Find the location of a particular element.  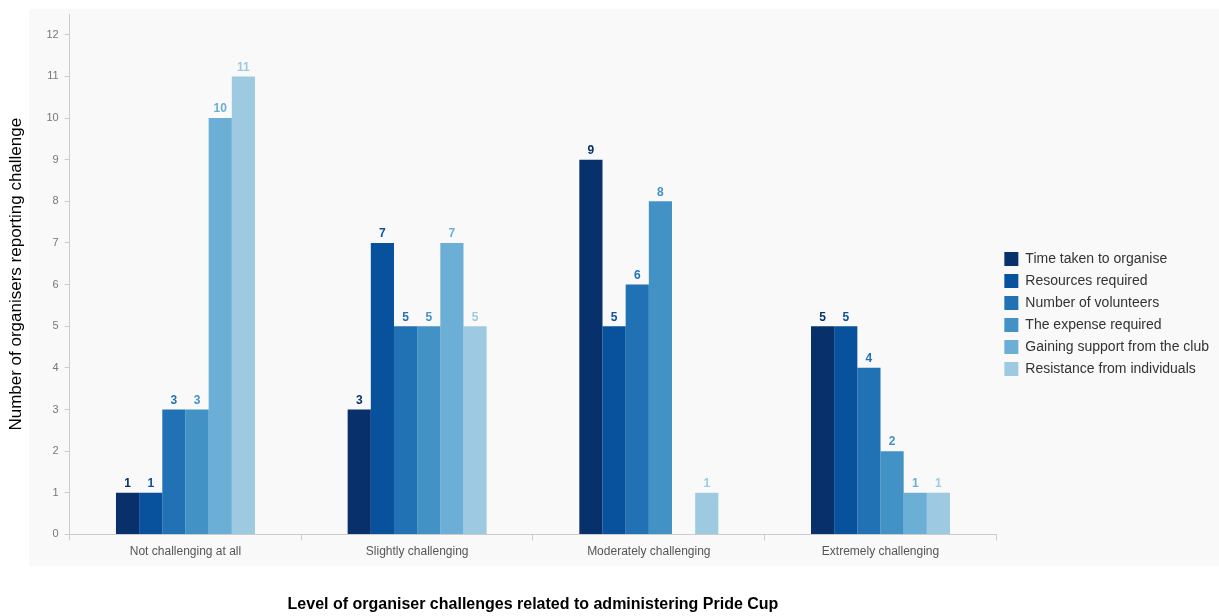

data-label: 8 is located at coordinates (661, 191).